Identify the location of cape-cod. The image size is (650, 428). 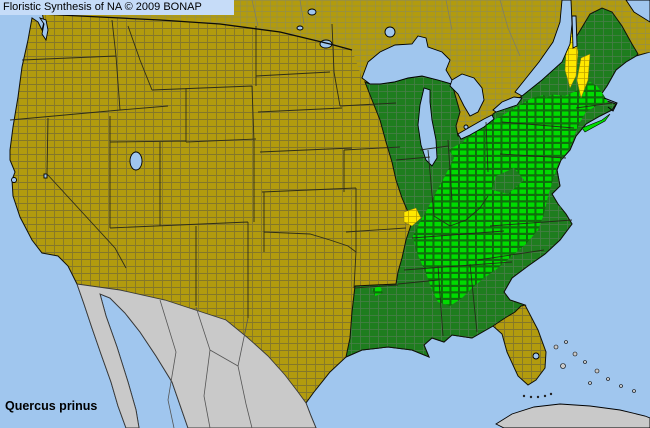
(610, 104).